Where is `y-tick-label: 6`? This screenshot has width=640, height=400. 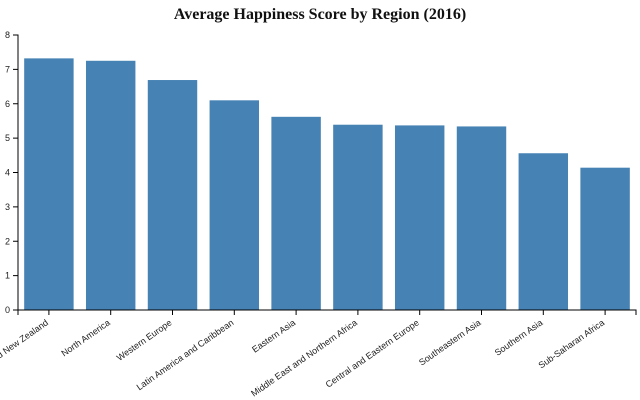
y-tick-label: 6 is located at coordinates (7, 104).